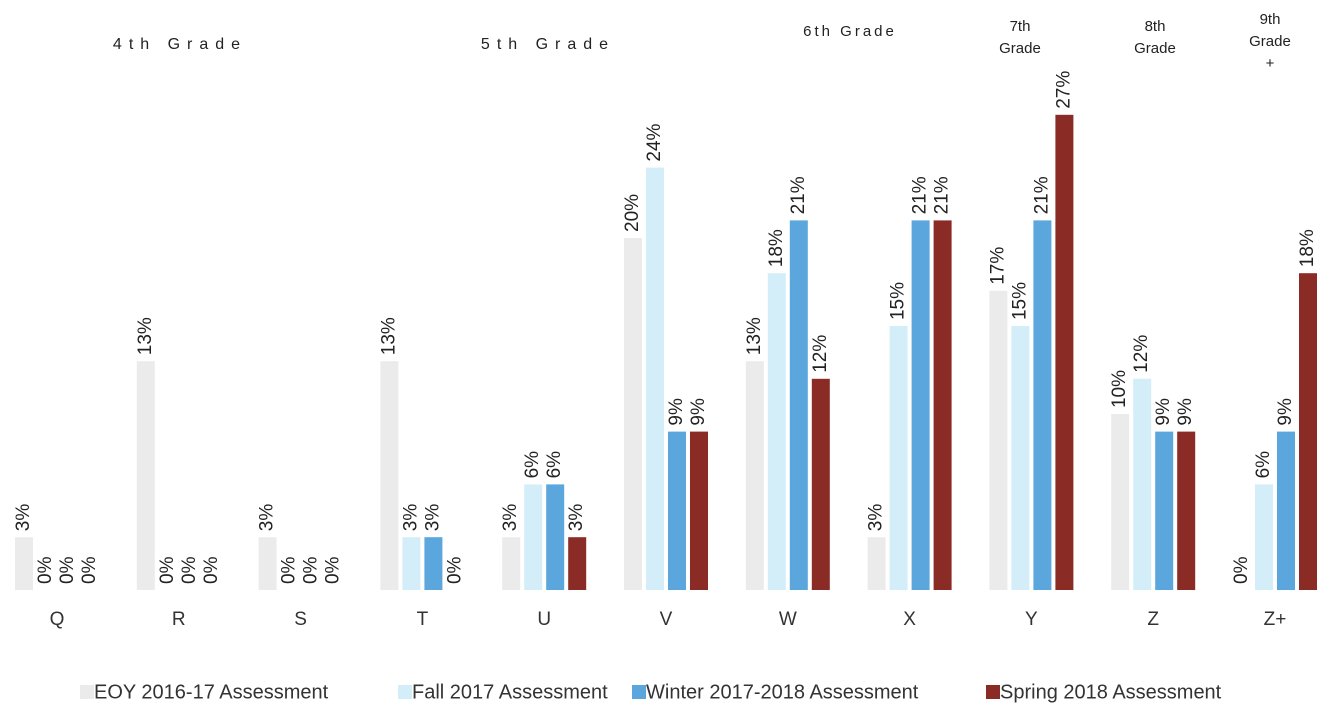  What do you see at coordinates (1153, 619) in the screenshot?
I see `x-tick-label: Z` at bounding box center [1153, 619].